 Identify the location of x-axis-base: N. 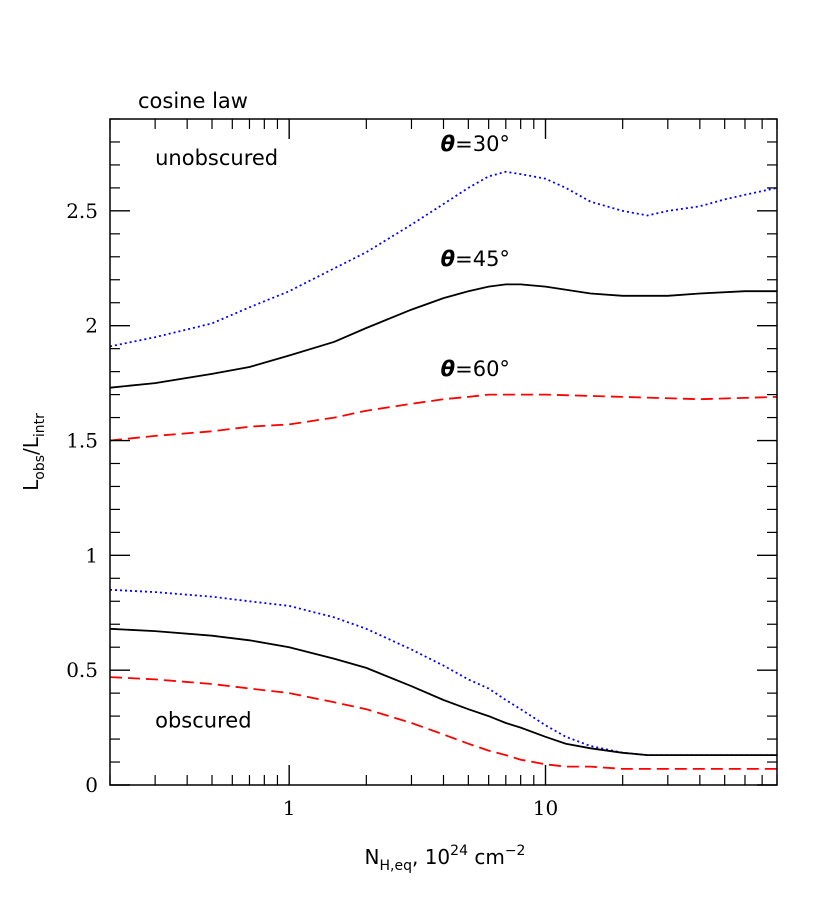
(372, 857).